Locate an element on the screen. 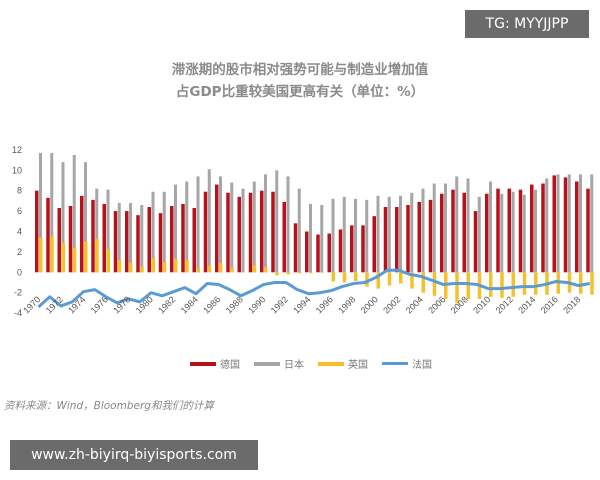 The width and height of the screenshot is (600, 480). legend-label: 英国 is located at coordinates (358, 365).